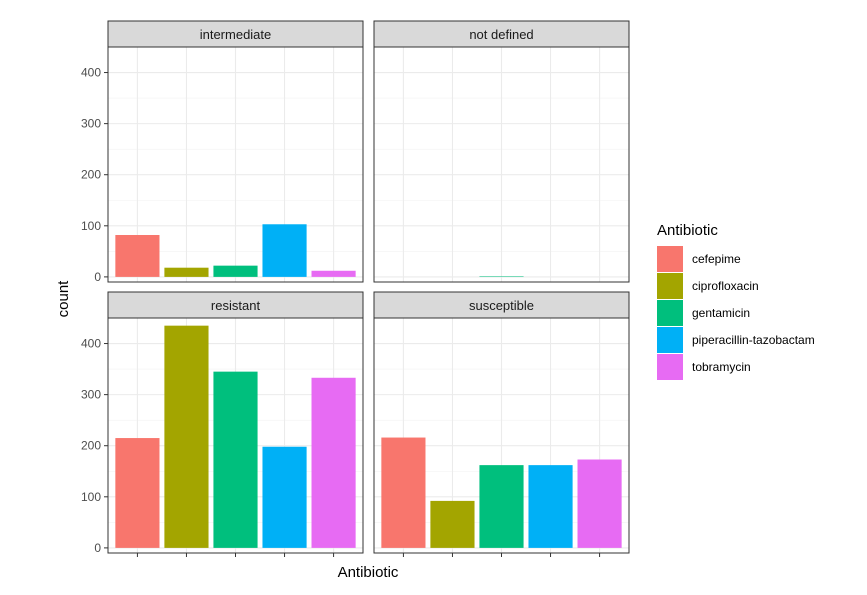  What do you see at coordinates (333, 462) in the screenshot?
I see `bar-resistant-tobramycin` at bounding box center [333, 462].